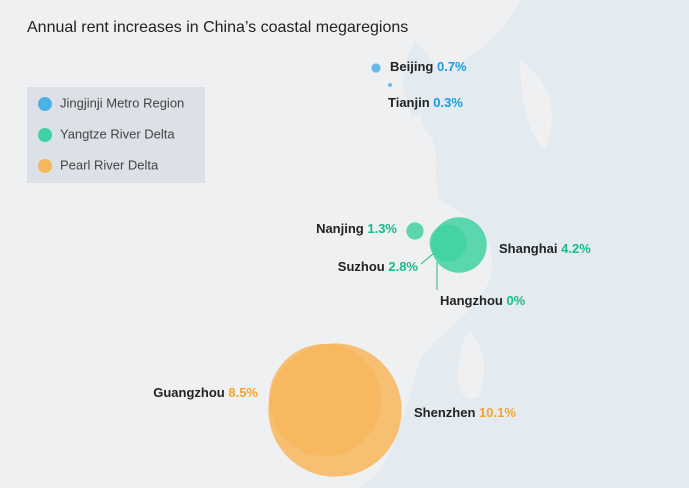 The height and width of the screenshot is (488, 689). I want to click on city-label: Shanghai 4.2%, so click(545, 248).